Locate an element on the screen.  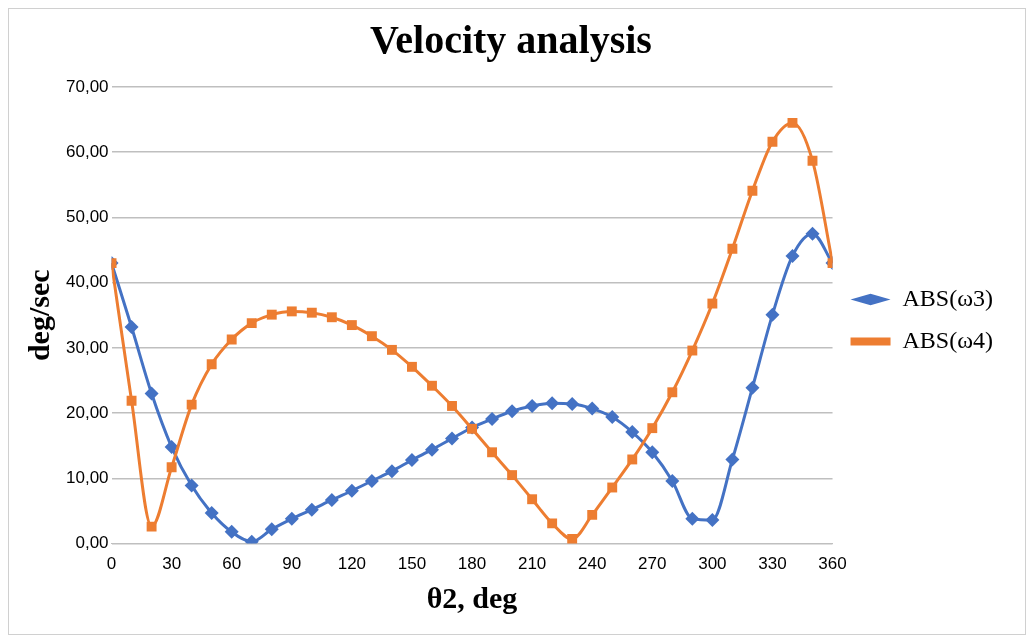
y-tick-label: 20,00 is located at coordinates (87, 412).